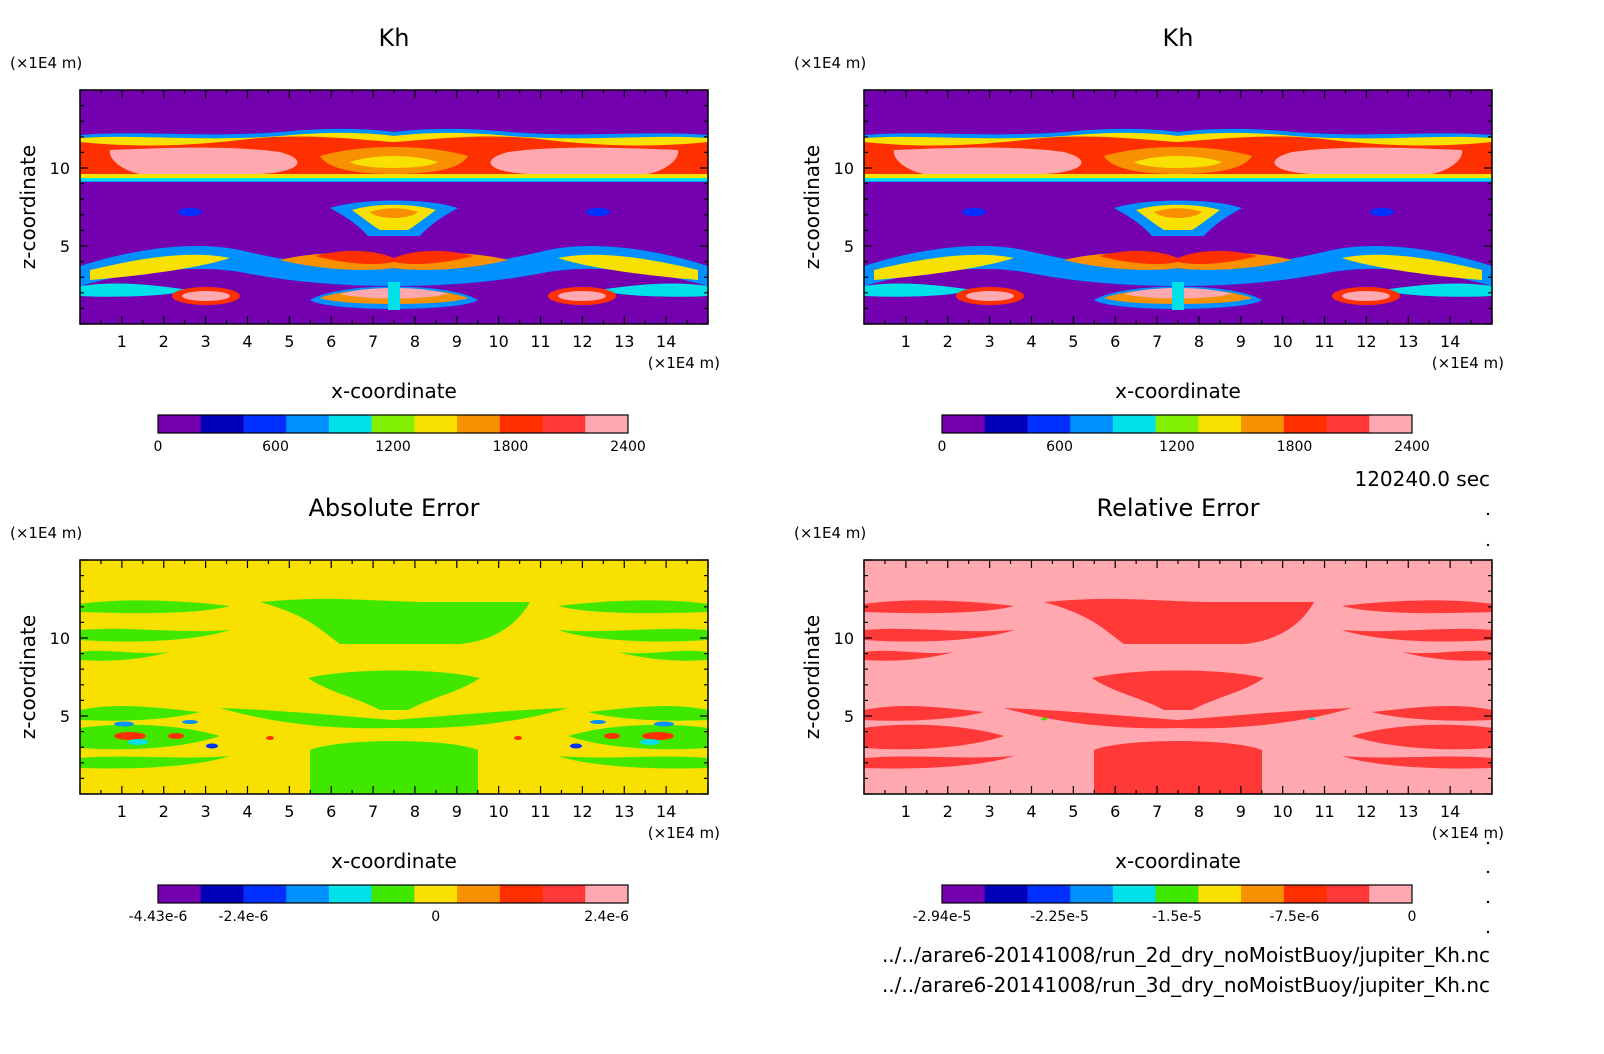 This screenshot has width=1604, height=1054. Describe the element at coordinates (244, 917) in the screenshot. I see `colorbar-tick-label: -2.4e-6` at that location.